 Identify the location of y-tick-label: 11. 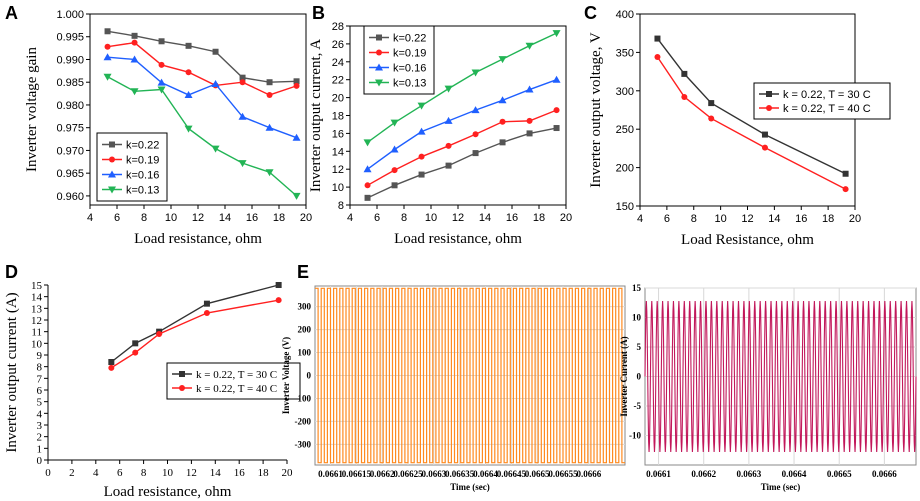
(36, 333).